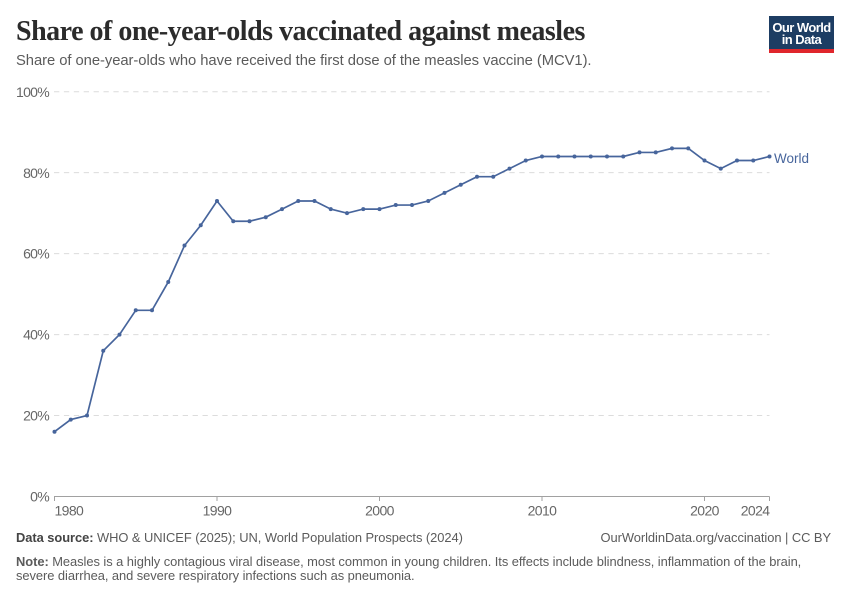  Describe the element at coordinates (756, 511) in the screenshot. I see `svg-text: 2024` at that location.